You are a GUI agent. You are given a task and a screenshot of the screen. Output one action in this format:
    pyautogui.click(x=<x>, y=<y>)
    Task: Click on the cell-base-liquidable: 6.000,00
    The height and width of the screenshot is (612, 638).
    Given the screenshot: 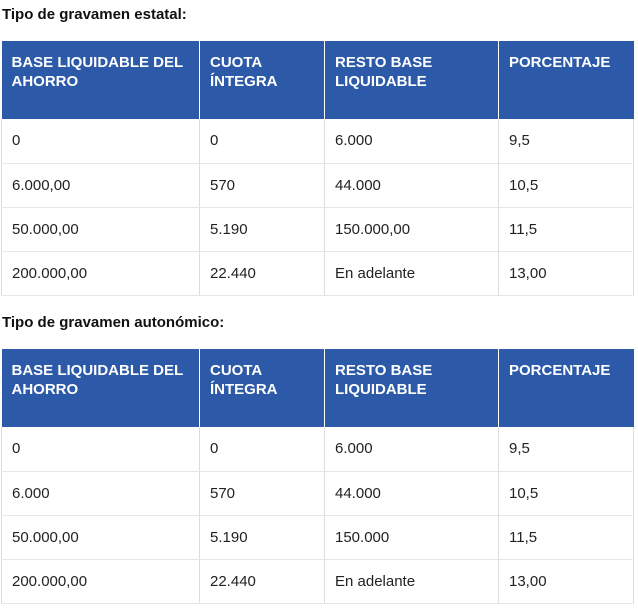 What is the action you would take?
    pyautogui.click(x=100, y=185)
    